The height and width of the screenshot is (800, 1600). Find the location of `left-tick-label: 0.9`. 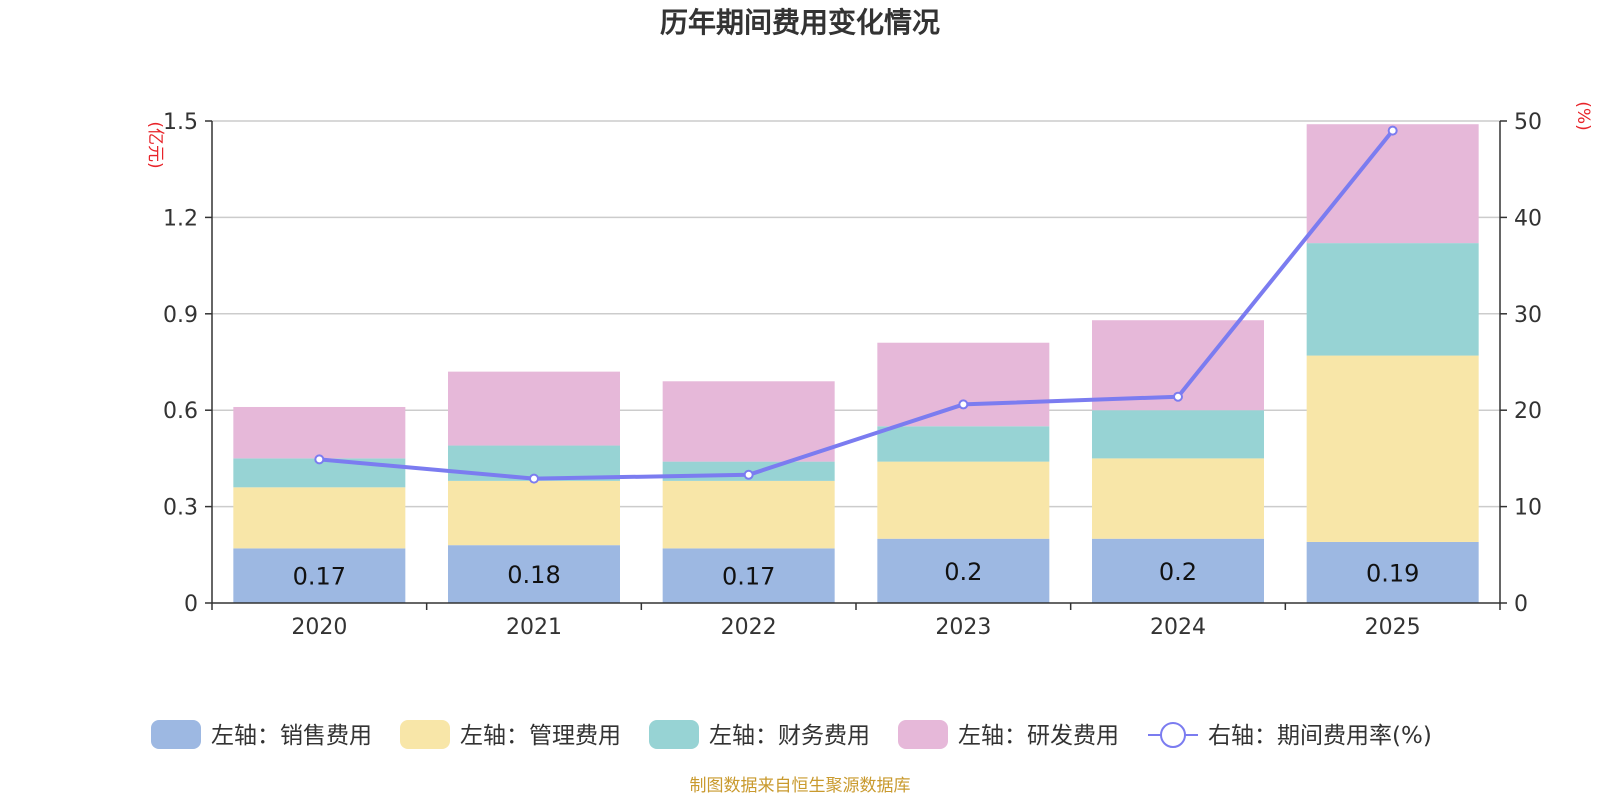

left-tick-label: 0.9 is located at coordinates (180, 315).